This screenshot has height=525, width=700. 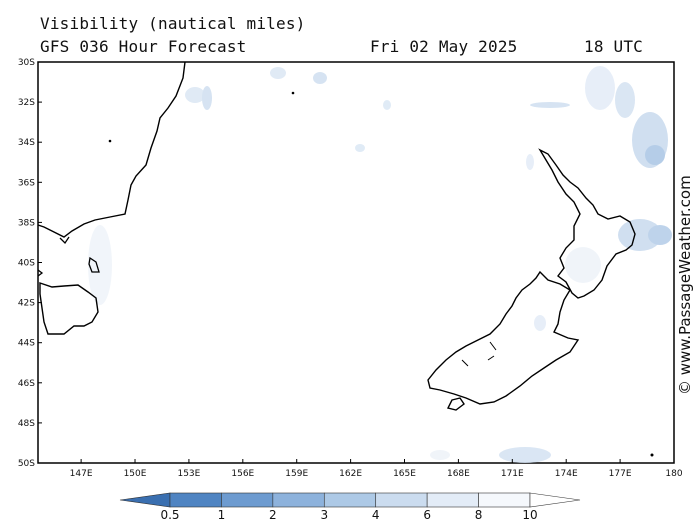 I want to click on colorbar-max-arrow, so click(x=555, y=500).